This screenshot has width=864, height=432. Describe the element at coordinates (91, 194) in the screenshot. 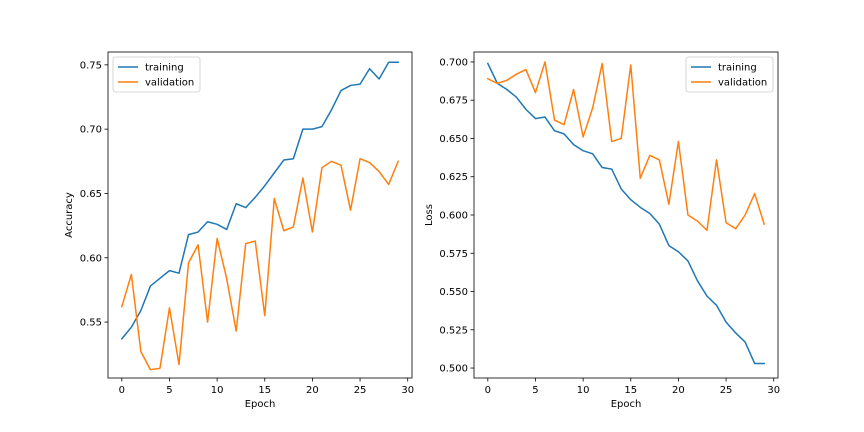

I see `y-tick-label: 0.65` at that location.